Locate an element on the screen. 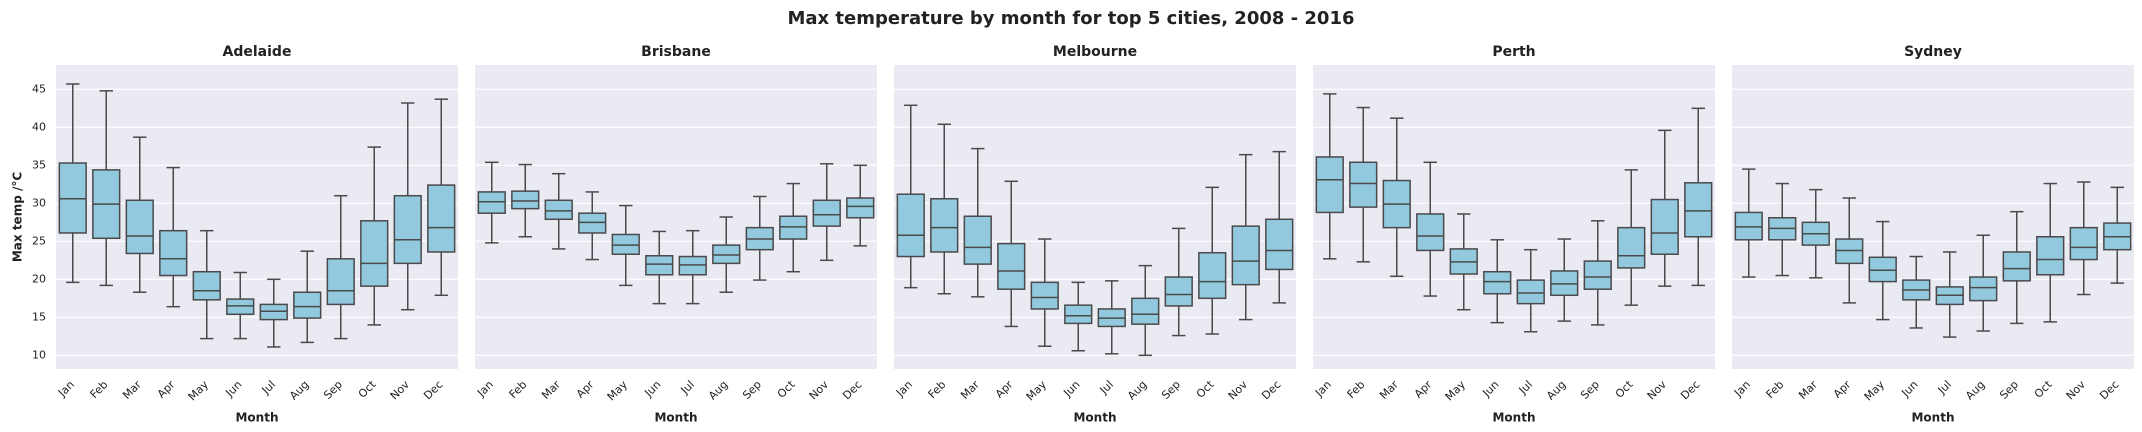  x-tick-label: Jul is located at coordinates (1525, 387).